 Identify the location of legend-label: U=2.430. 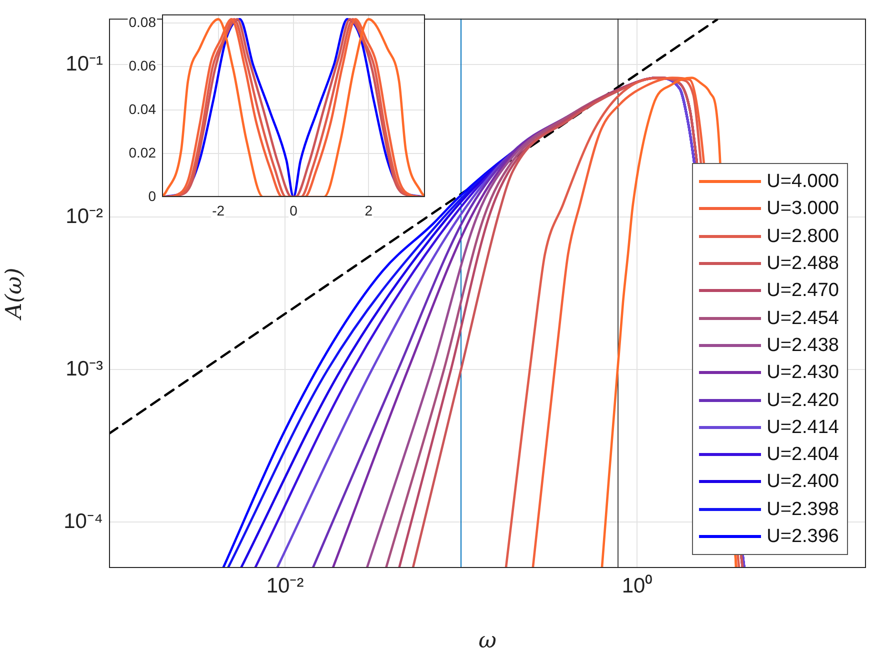
(802, 373).